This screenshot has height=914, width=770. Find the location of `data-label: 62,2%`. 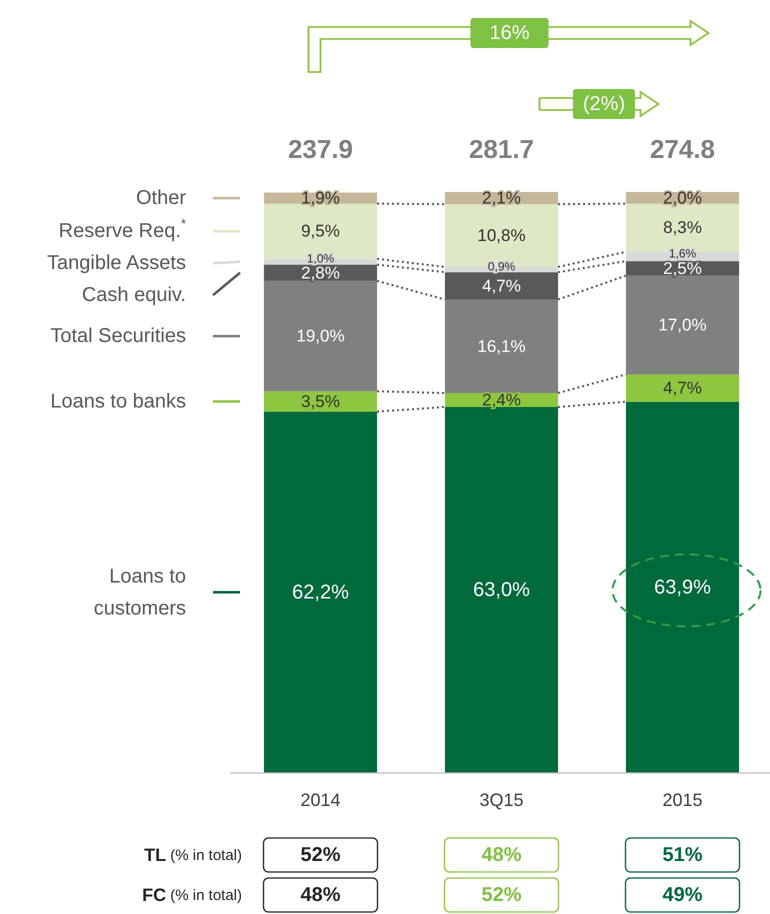

data-label: 62,2% is located at coordinates (321, 592).